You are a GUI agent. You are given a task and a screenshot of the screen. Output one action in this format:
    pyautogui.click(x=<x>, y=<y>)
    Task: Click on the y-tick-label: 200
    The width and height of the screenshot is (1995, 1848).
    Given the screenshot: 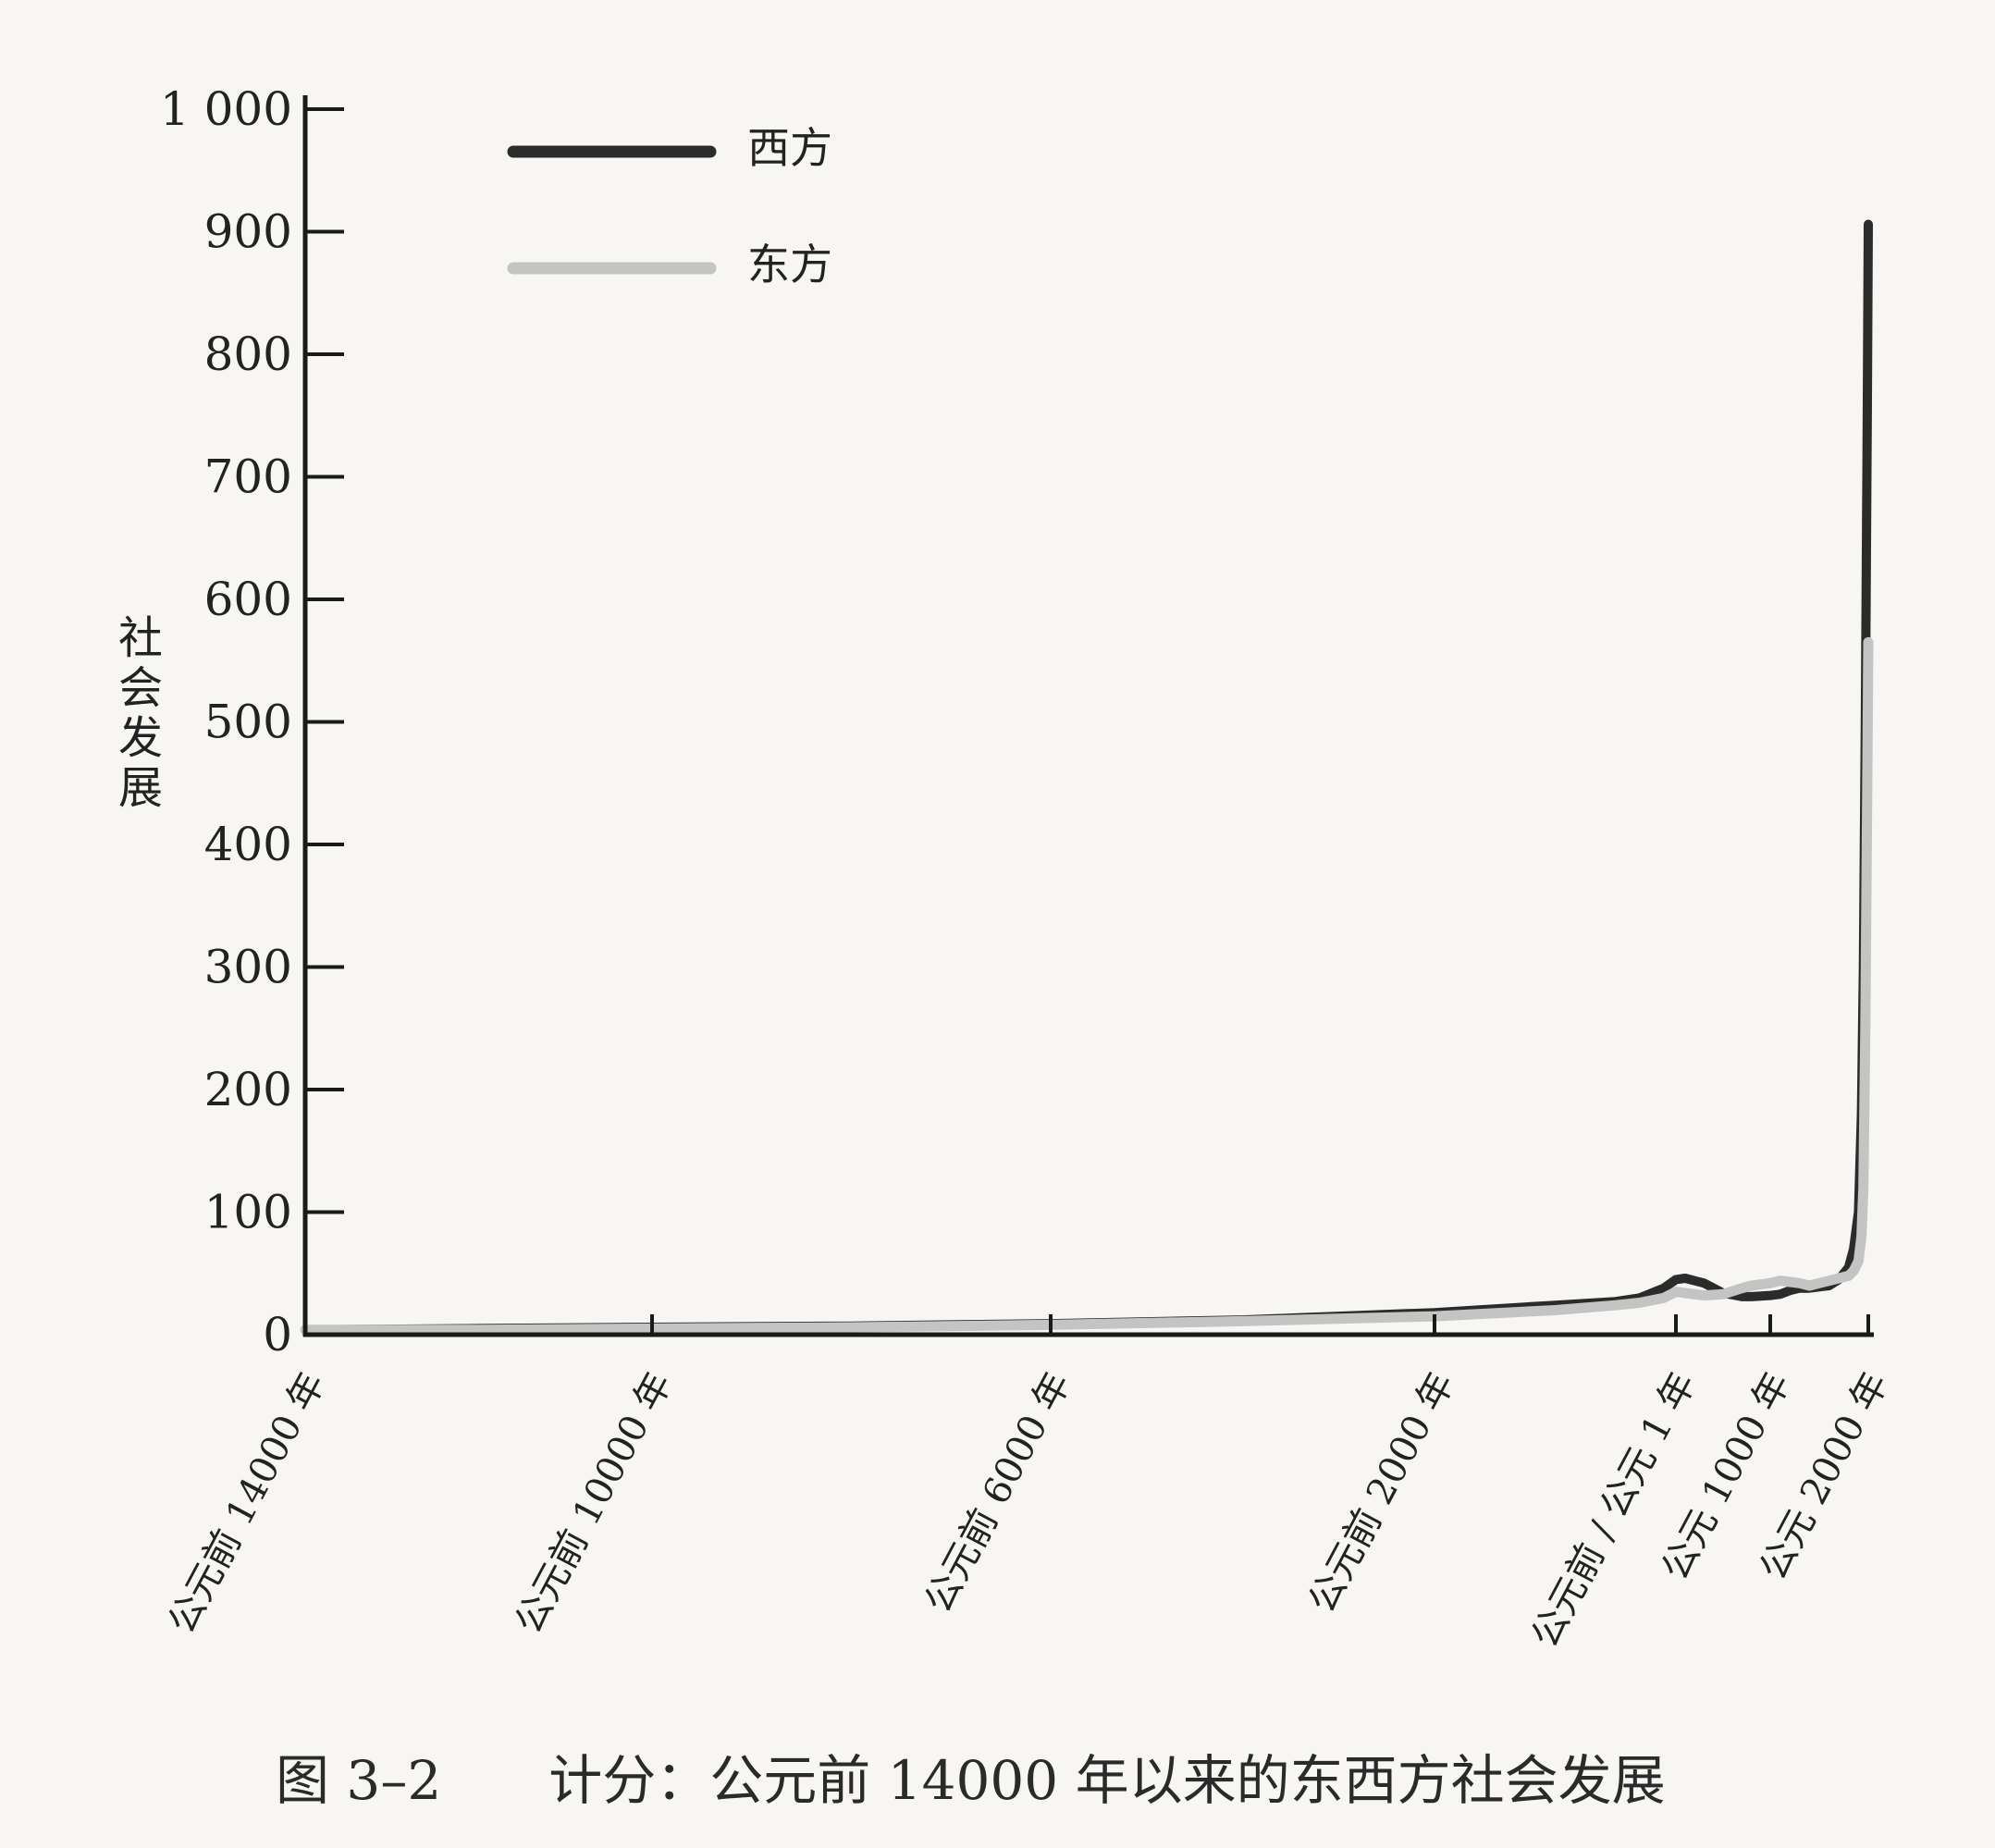 What is the action you would take?
    pyautogui.click(x=248, y=1090)
    